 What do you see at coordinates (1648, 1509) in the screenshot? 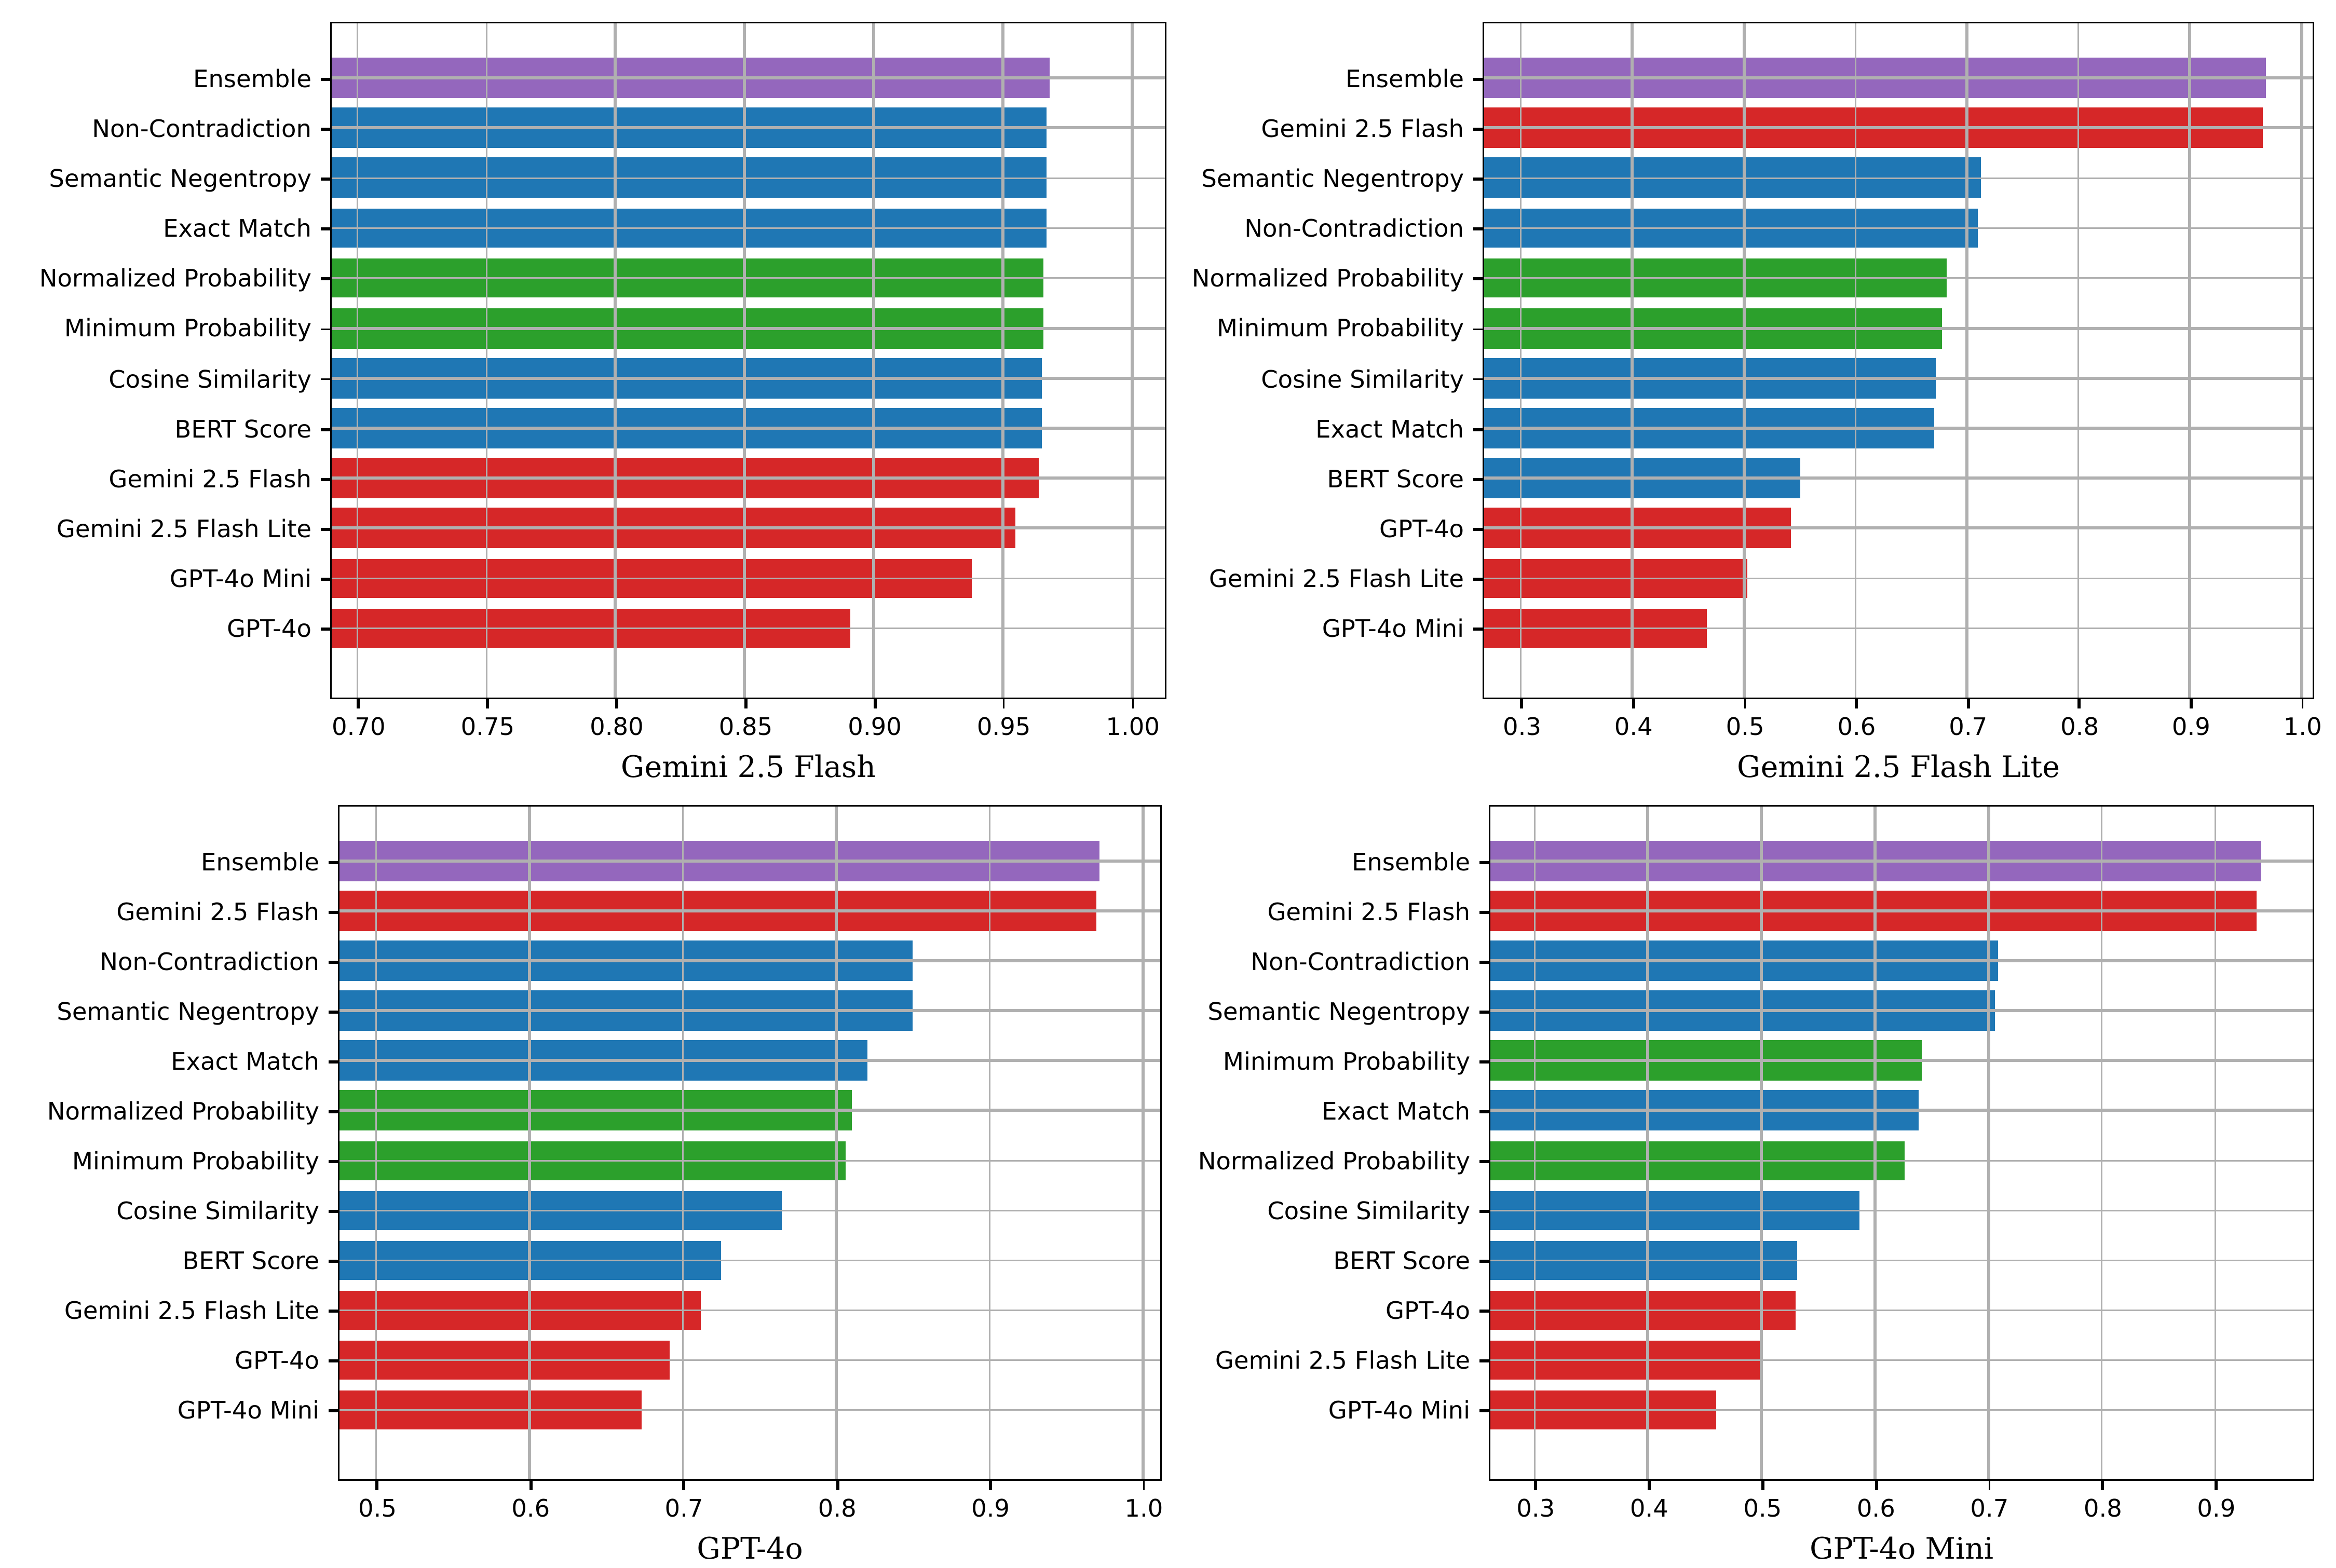
I see `x-tick-label: 0.4` at bounding box center [1648, 1509].